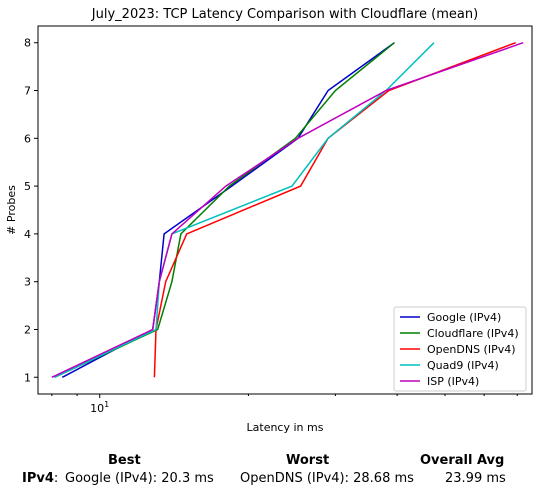  I want to click on best-header: Best, so click(124, 460).